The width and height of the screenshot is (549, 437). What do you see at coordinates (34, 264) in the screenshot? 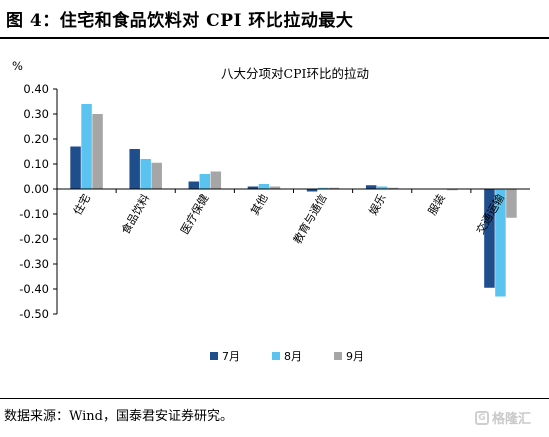
I see `y-tick-label: -0.30` at bounding box center [34, 264].